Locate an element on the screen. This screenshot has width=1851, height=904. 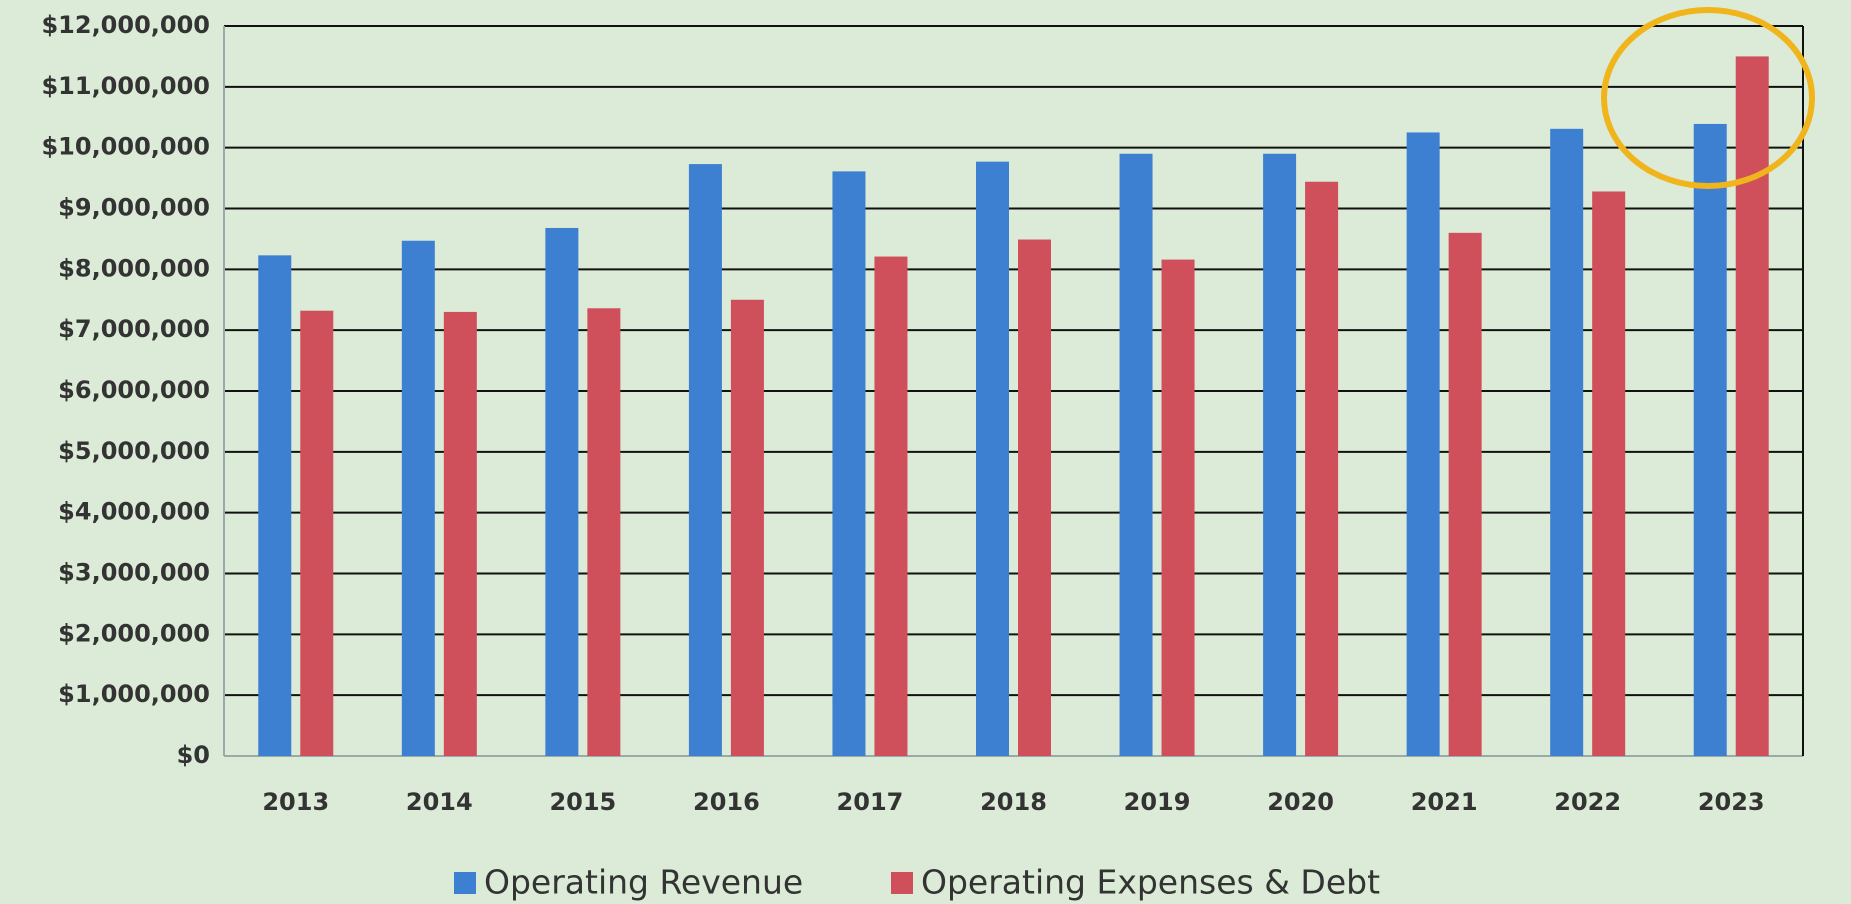
x-tick-label: 2021 is located at coordinates (1444, 802).